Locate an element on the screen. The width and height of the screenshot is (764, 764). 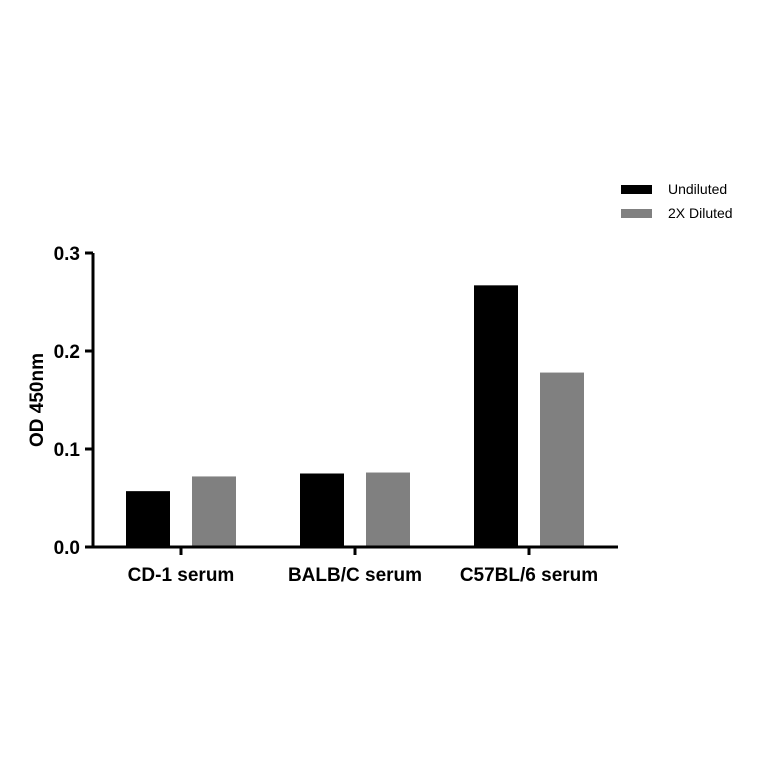
legend-label: 2X Diluted is located at coordinates (700, 213).